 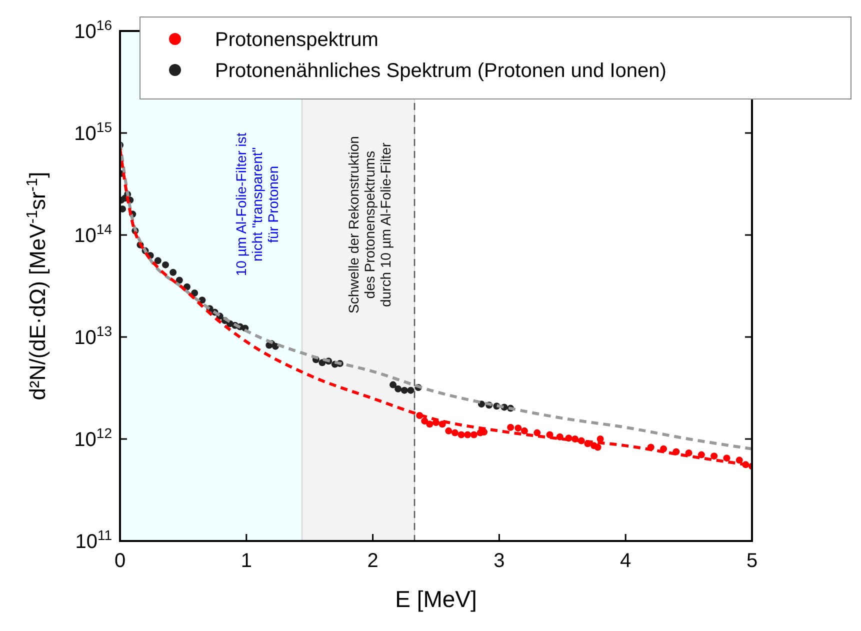 I want to click on x-axis-title: E [MeV], so click(x=436, y=599).